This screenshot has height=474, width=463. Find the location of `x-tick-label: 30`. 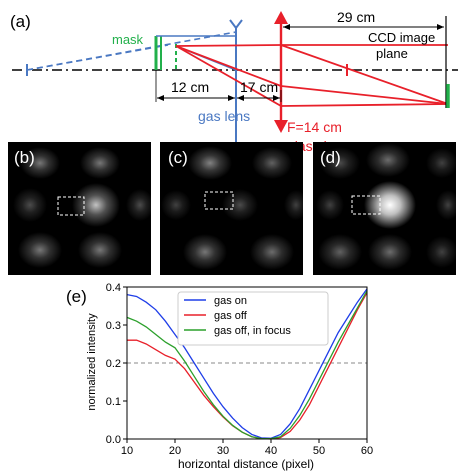

x-tick-label: 30 is located at coordinates (223, 451).